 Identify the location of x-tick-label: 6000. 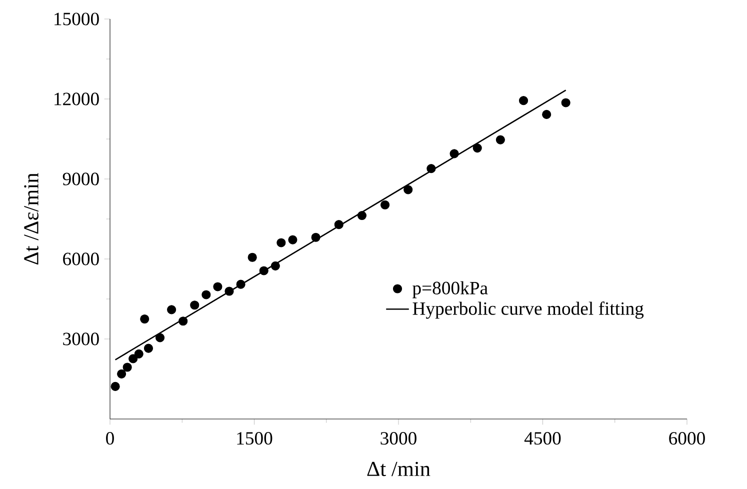
(687, 438).